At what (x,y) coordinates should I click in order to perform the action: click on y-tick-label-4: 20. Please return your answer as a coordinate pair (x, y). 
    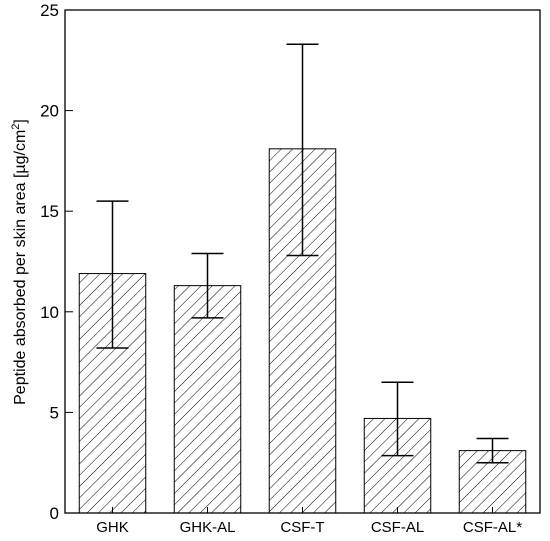
    Looking at the image, I should click on (49, 111).